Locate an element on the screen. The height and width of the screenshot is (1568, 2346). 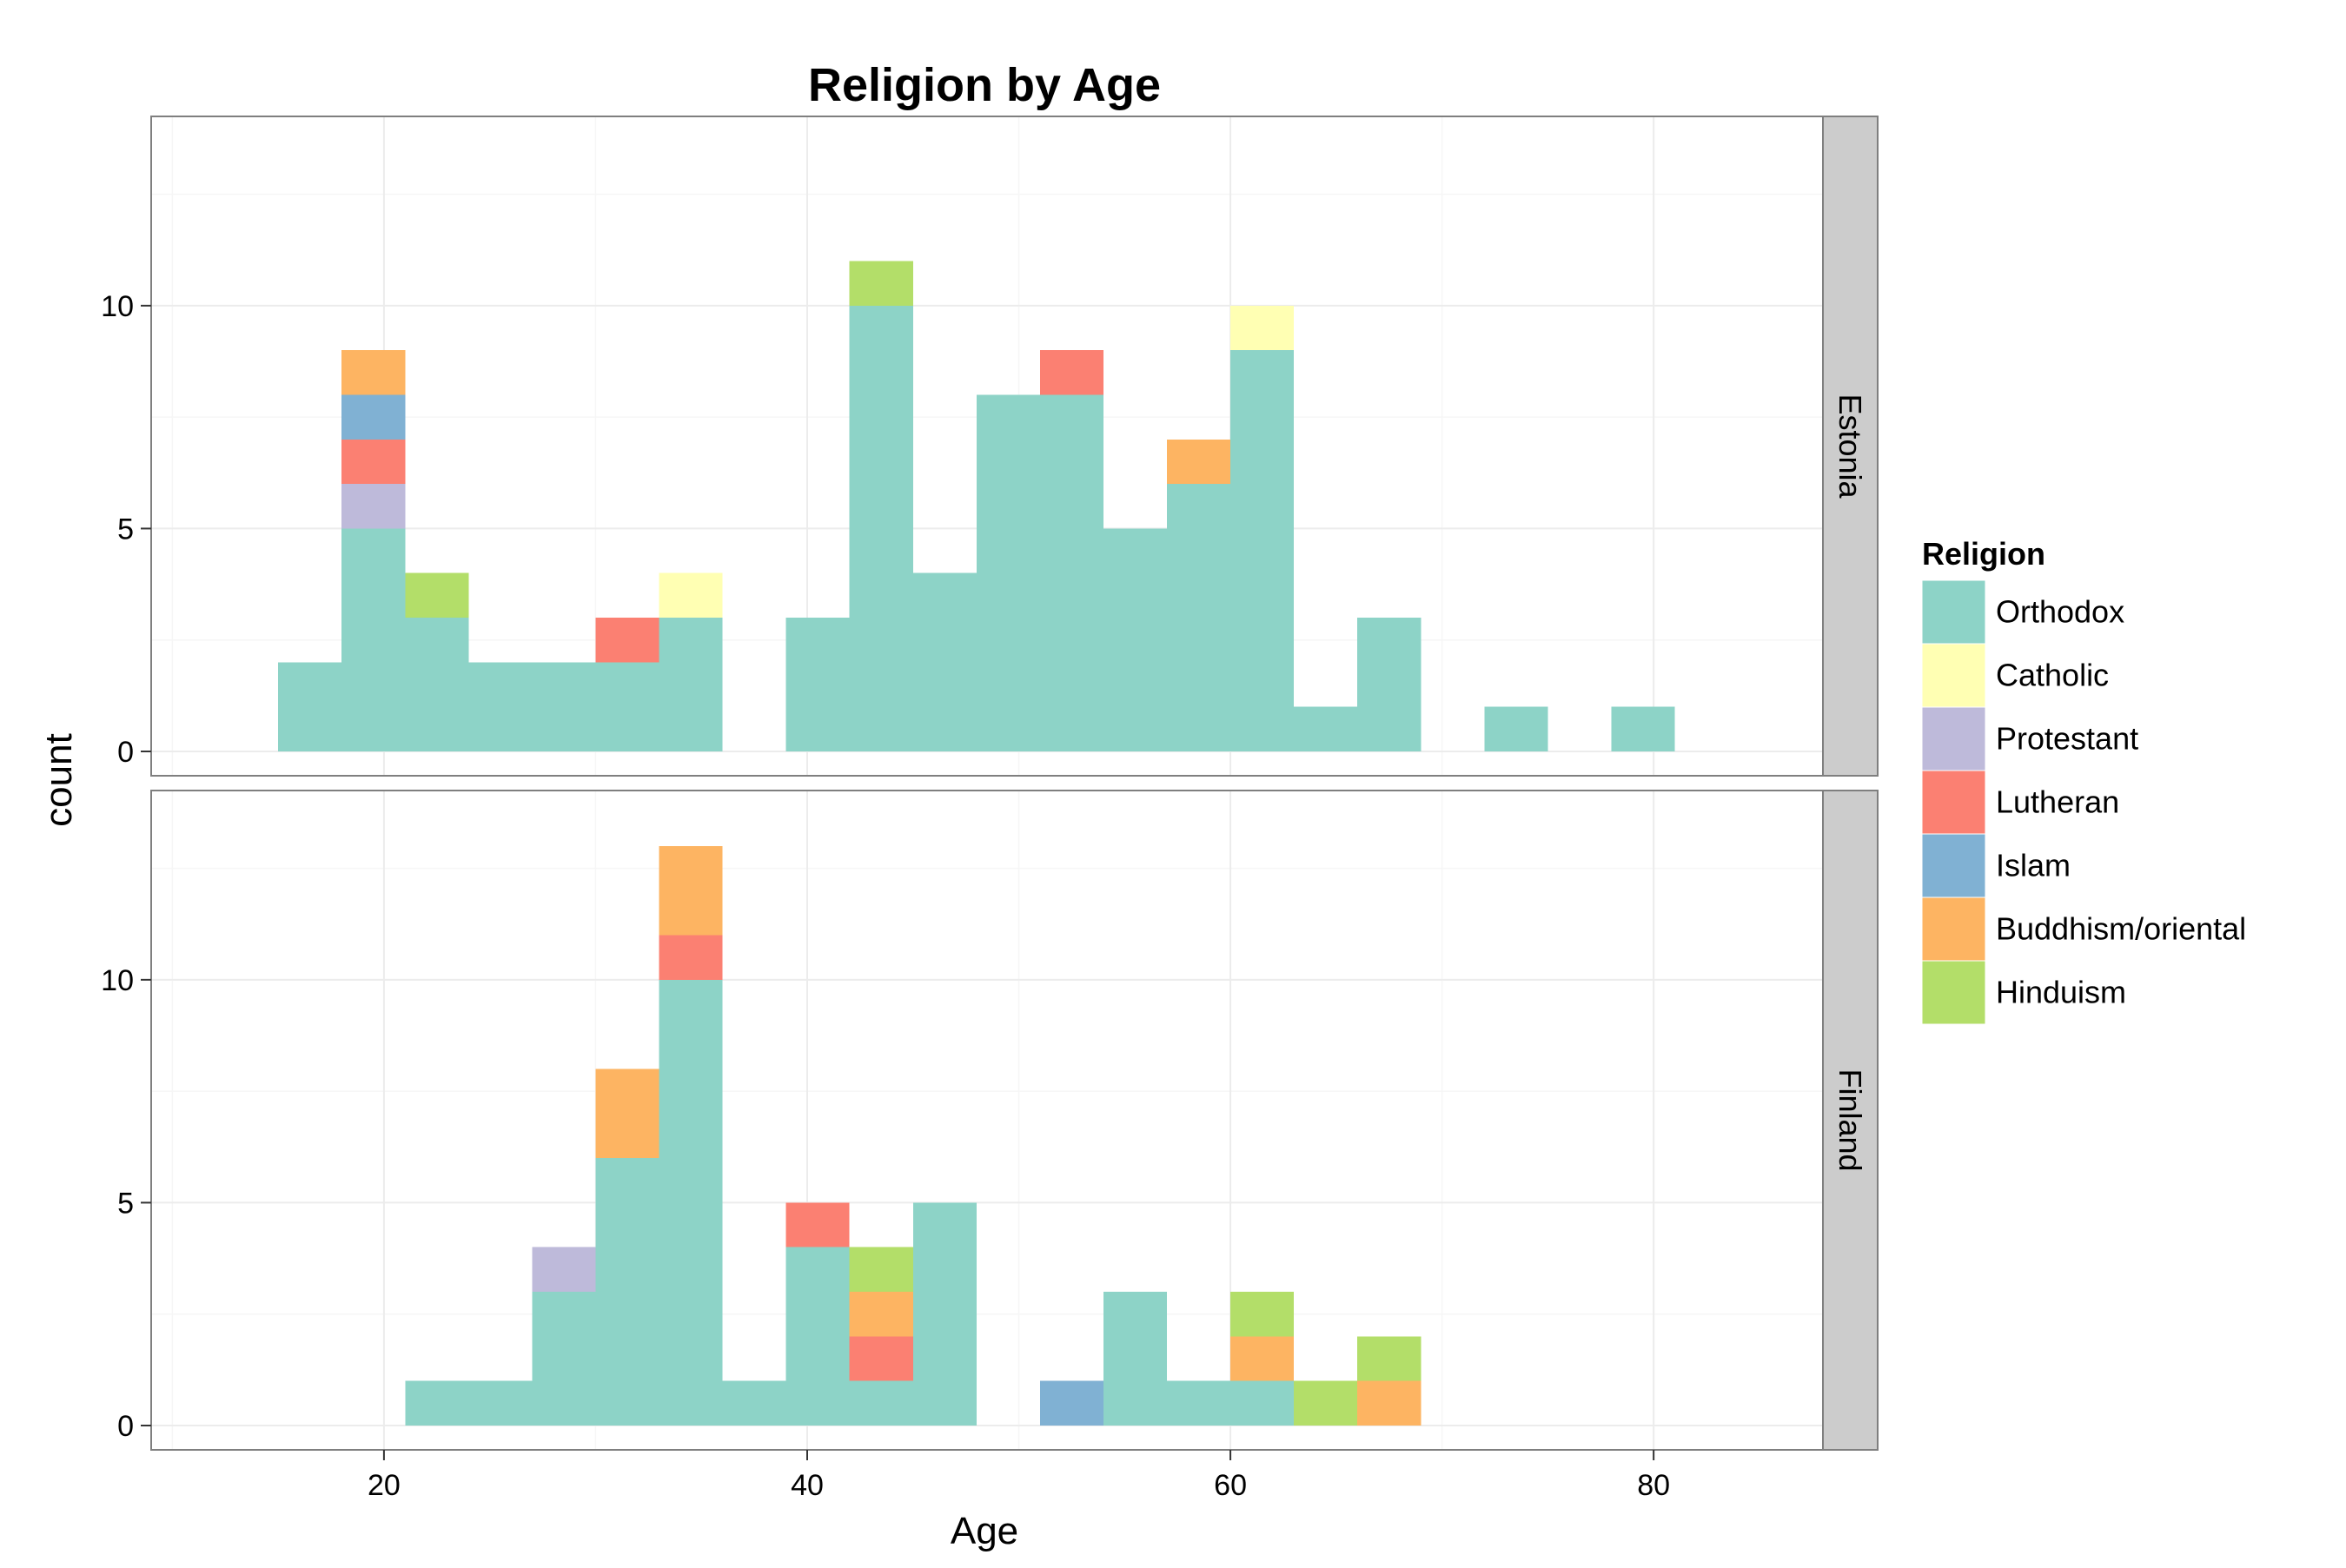
x-tick-label: 40 is located at coordinates (807, 1485).